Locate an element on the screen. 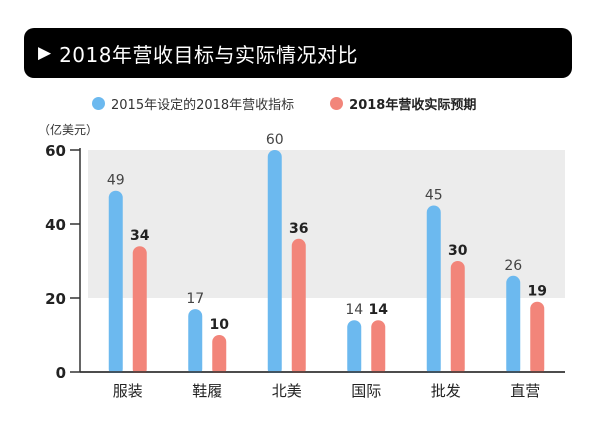 Image resolution: width=596 pixels, height=423 pixels. legend-label-target: 2015年设定的2018年营收指标 is located at coordinates (203, 105).